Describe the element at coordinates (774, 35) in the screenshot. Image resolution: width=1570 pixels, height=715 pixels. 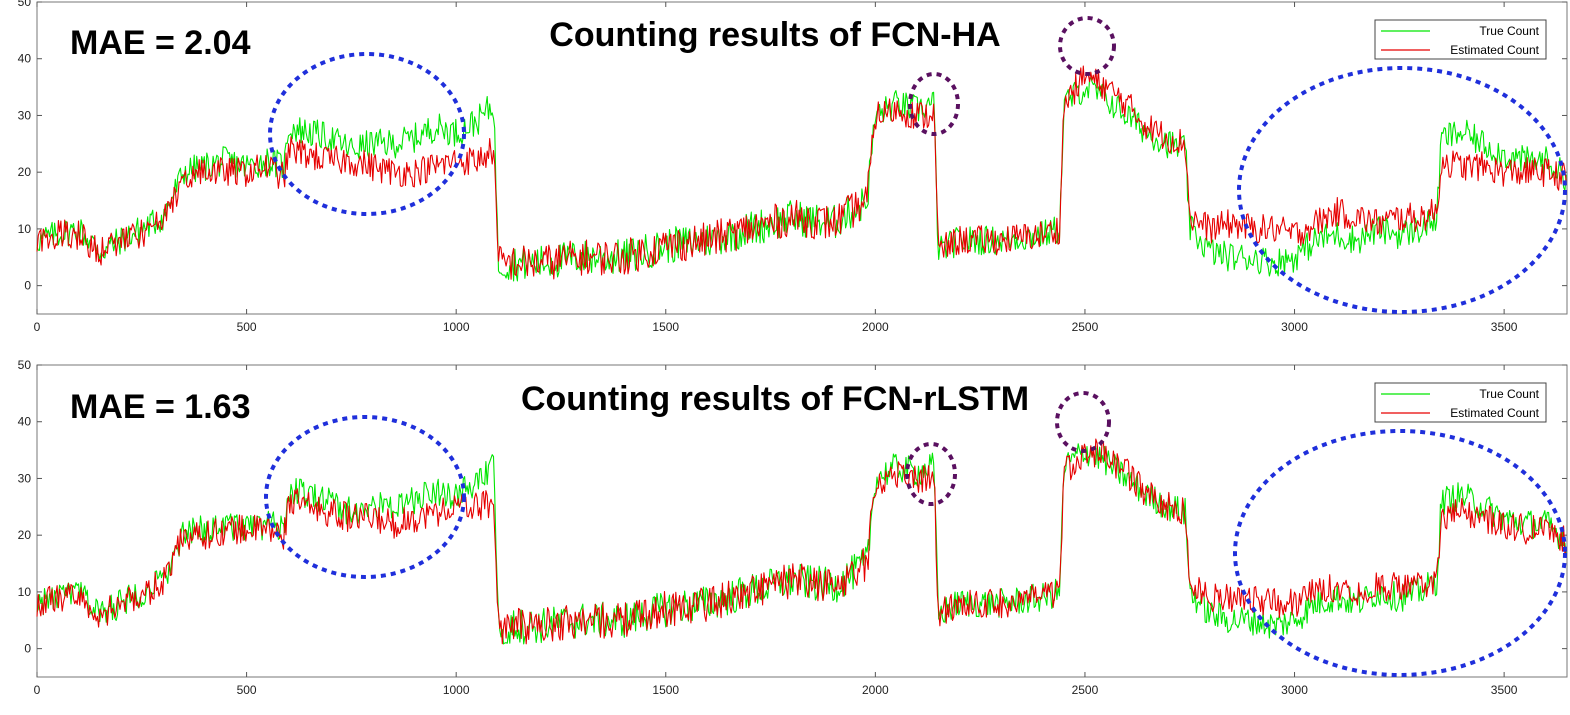
I see `chart-title: Counting results of FCN-HA` at that location.